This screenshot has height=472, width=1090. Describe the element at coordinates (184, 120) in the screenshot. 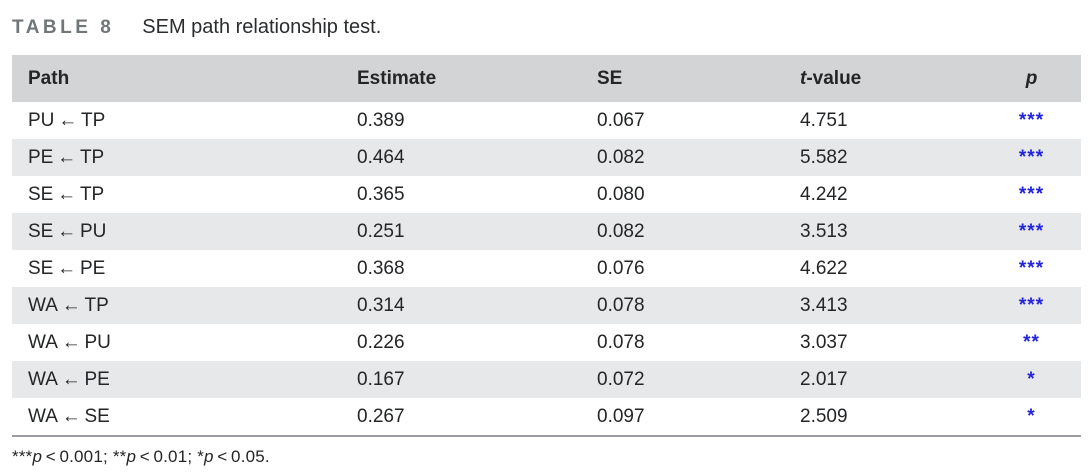

I see `path-cell: PU ← TP` at that location.